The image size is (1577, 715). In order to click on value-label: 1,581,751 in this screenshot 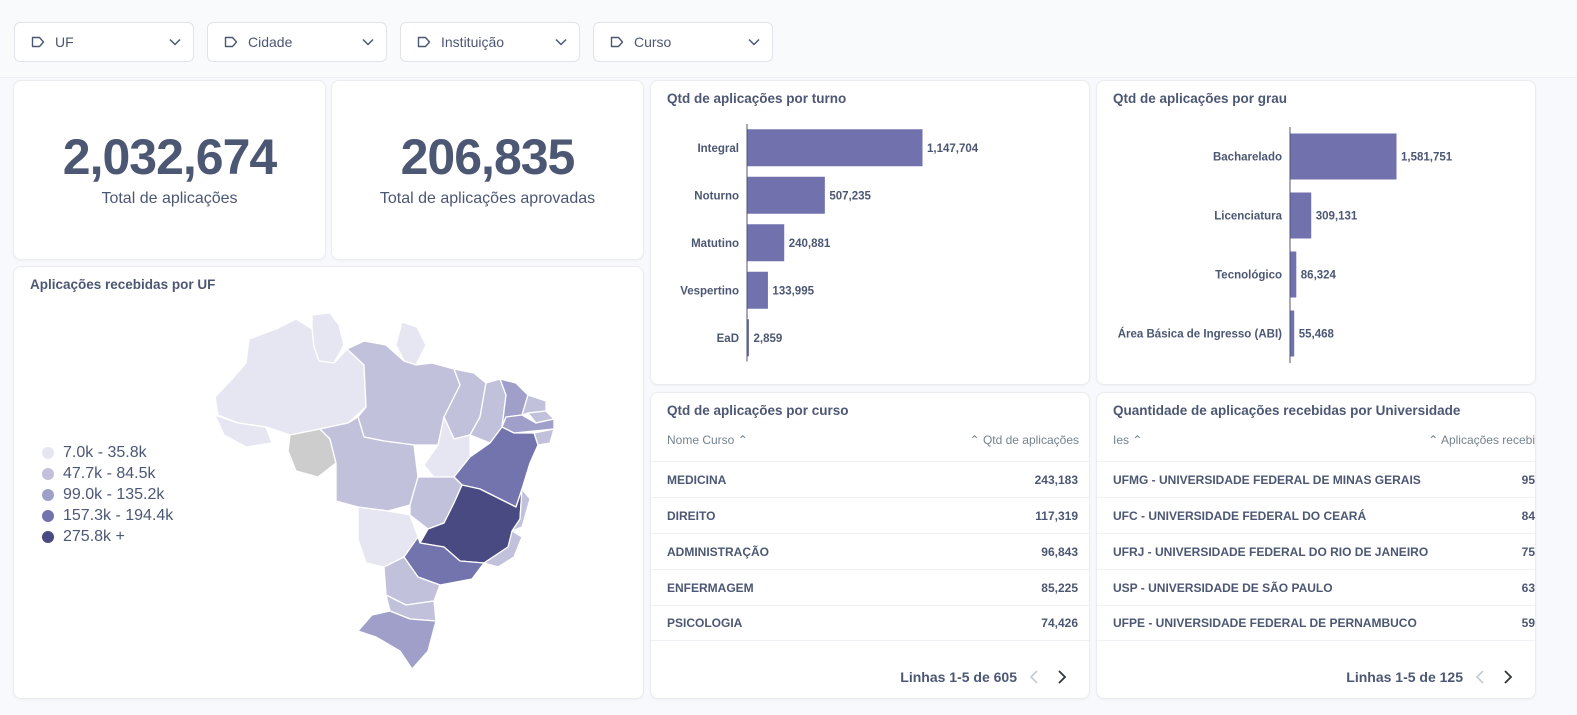, I will do `click(1427, 158)`.